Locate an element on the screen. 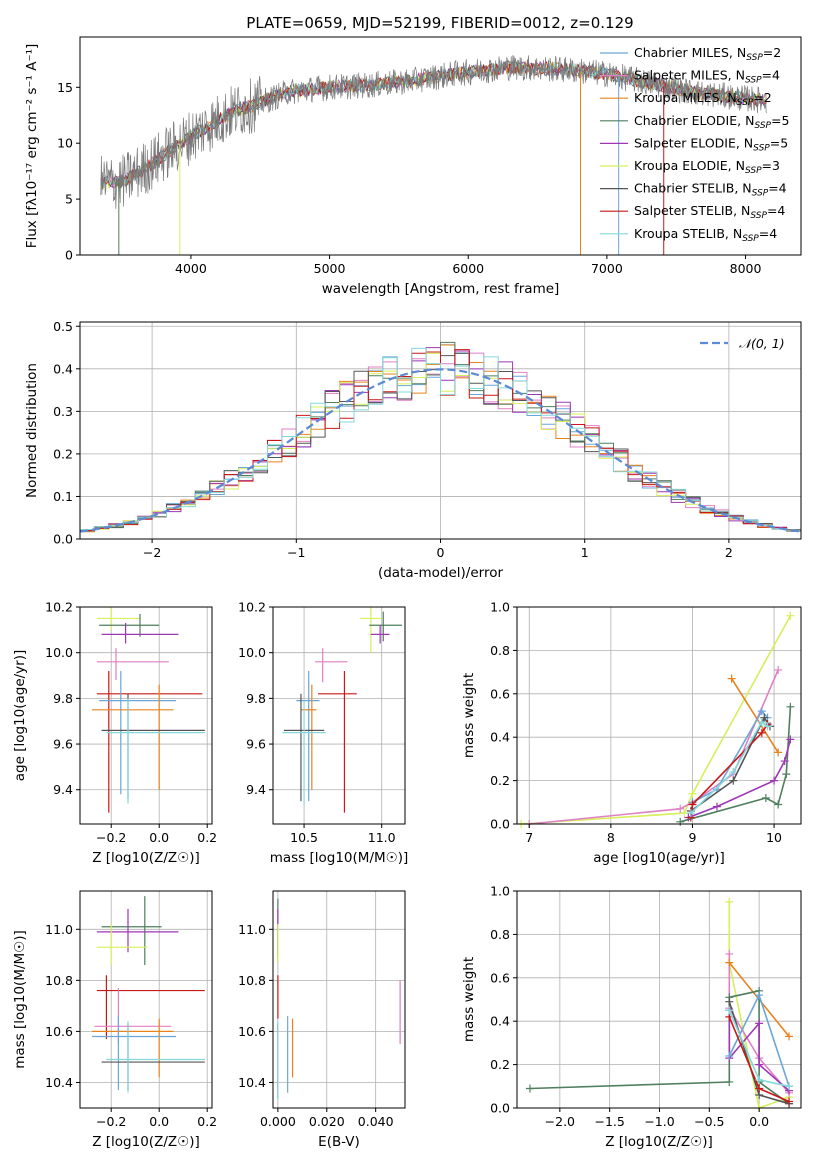  mass-weight-line-salpeter_stelib is located at coordinates (729, 770).